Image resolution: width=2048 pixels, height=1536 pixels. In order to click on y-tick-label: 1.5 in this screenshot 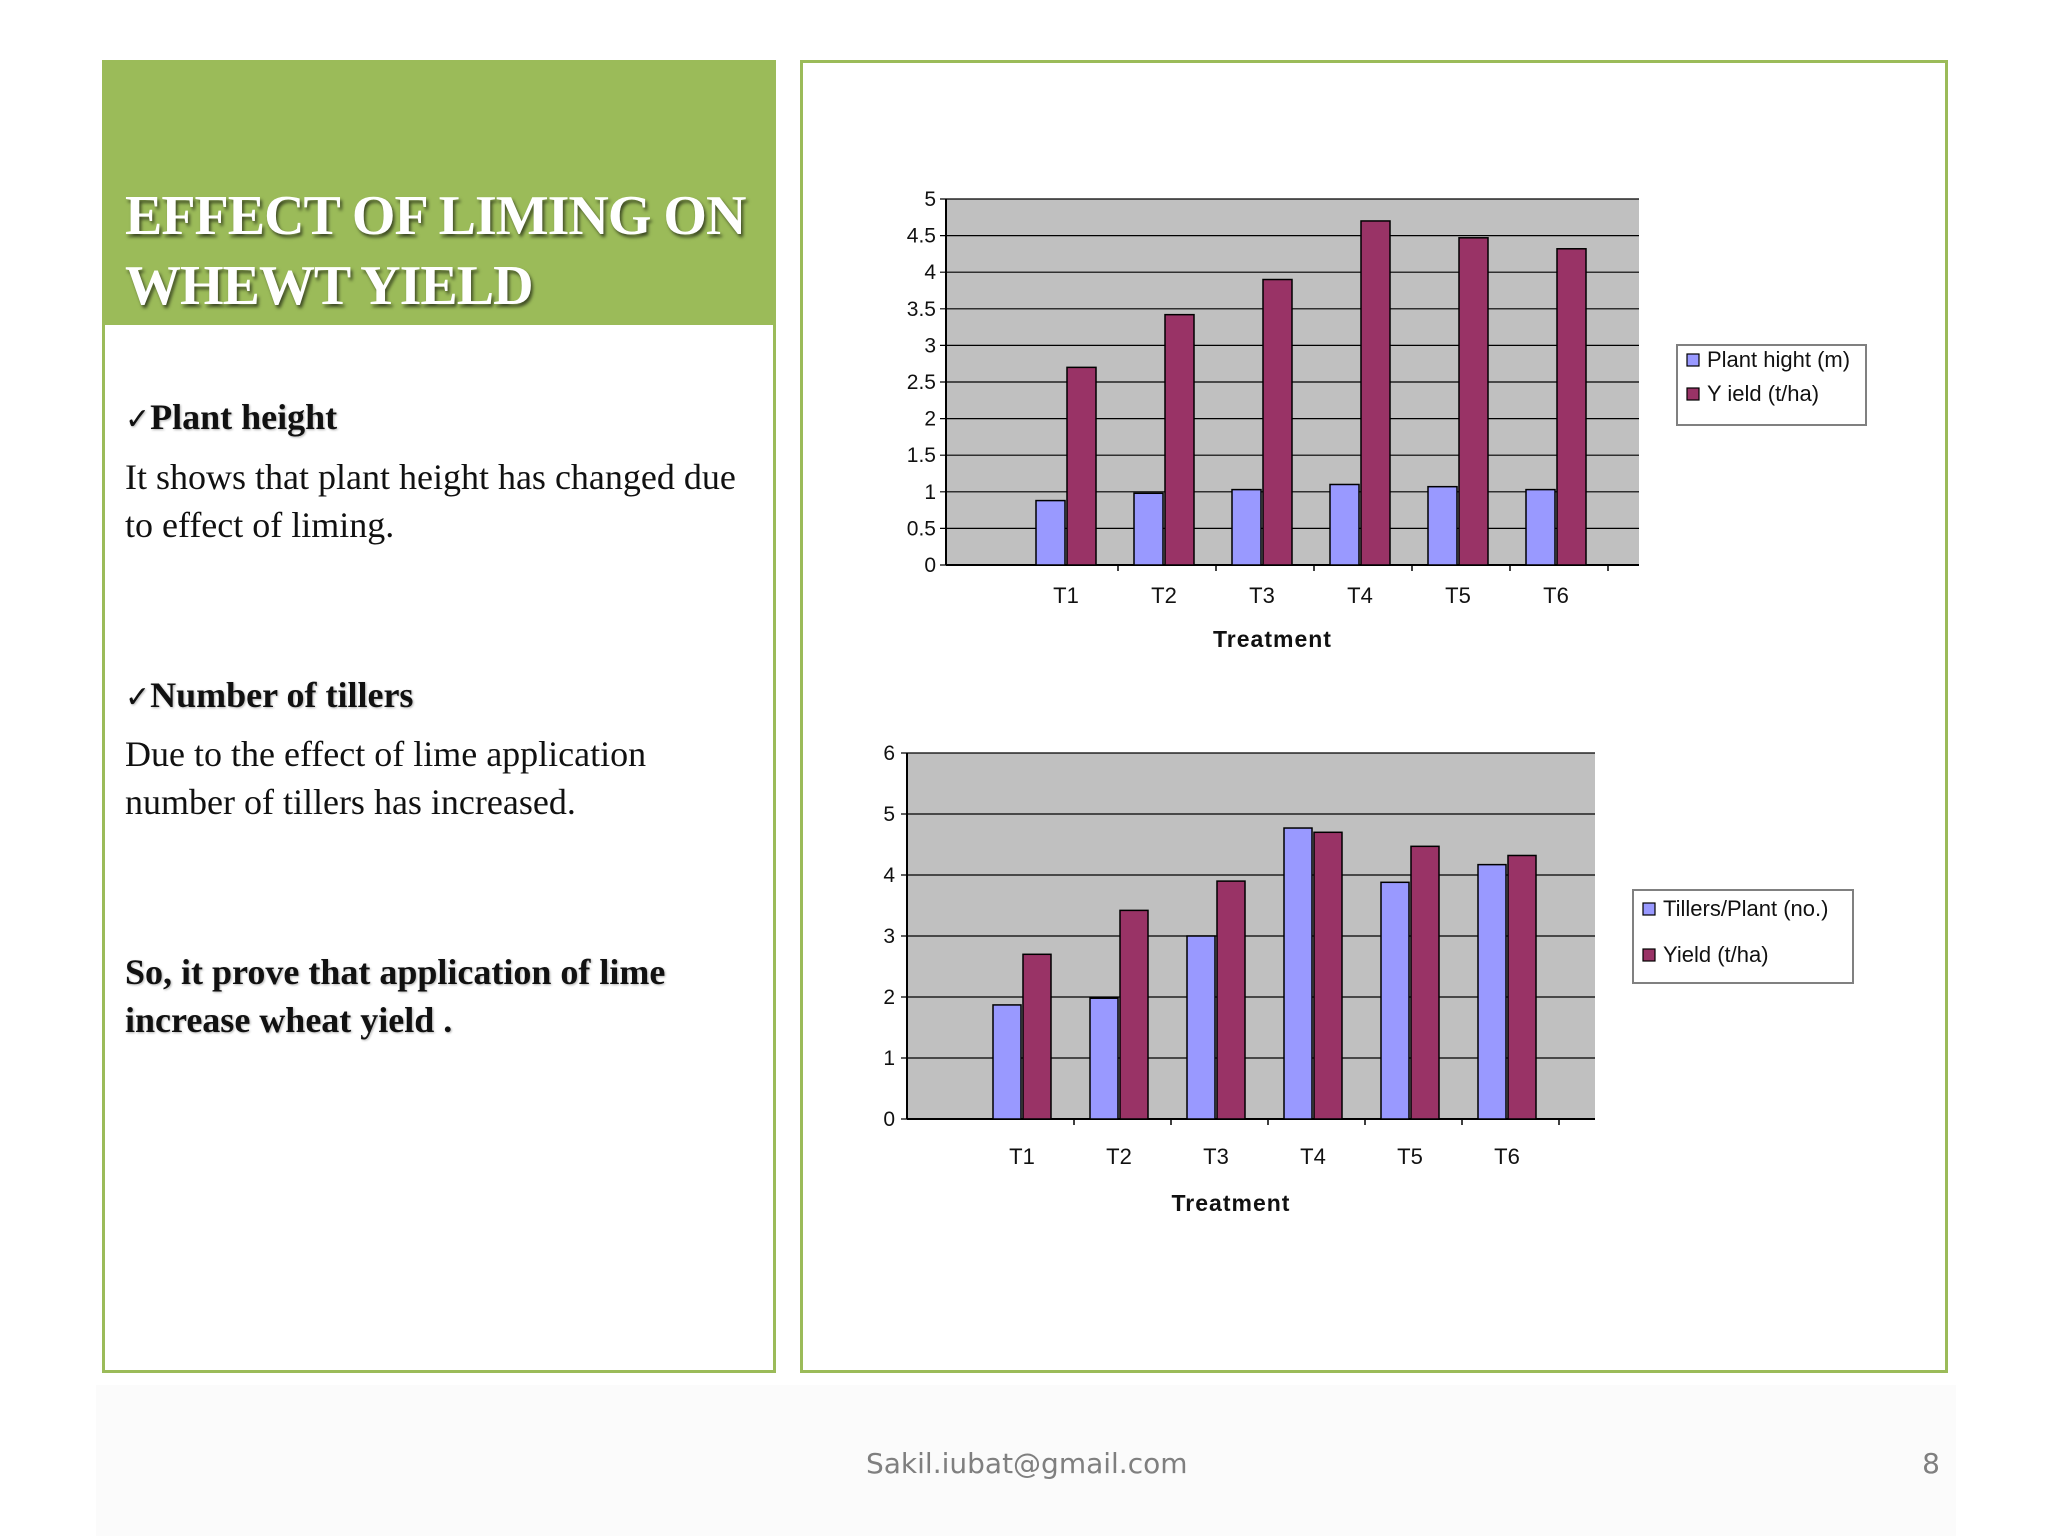, I will do `click(921, 455)`.